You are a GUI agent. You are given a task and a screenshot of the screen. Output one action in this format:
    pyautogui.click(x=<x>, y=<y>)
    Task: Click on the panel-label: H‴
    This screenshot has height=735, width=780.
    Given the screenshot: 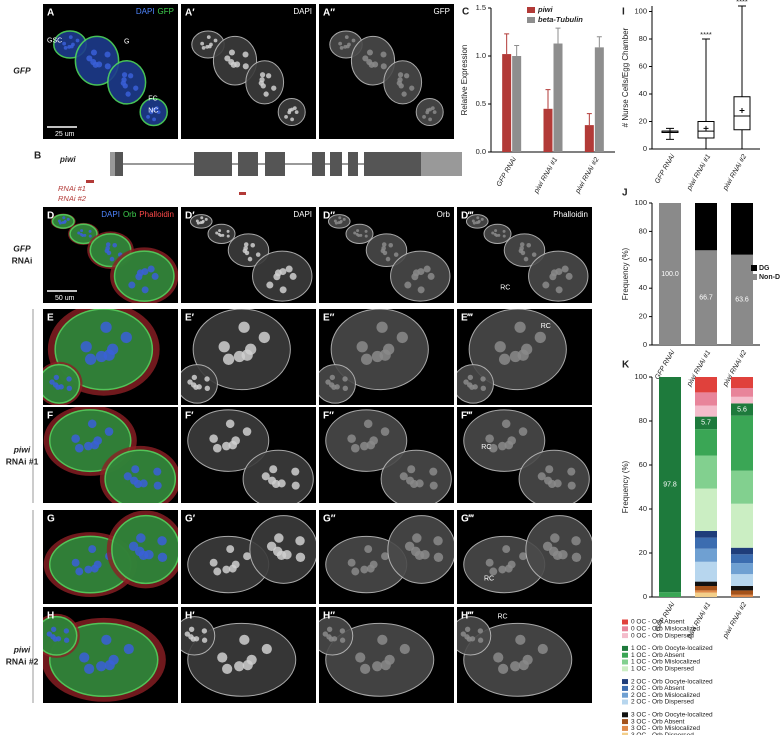 What is the action you would take?
    pyautogui.click(x=467, y=616)
    